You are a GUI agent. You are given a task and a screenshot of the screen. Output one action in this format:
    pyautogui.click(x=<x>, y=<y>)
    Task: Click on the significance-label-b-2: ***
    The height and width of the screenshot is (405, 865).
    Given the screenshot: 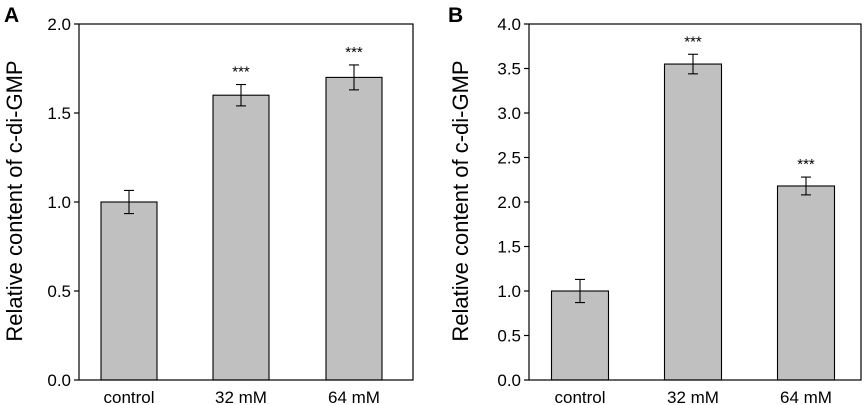 What is the action you would take?
    pyautogui.click(x=806, y=164)
    